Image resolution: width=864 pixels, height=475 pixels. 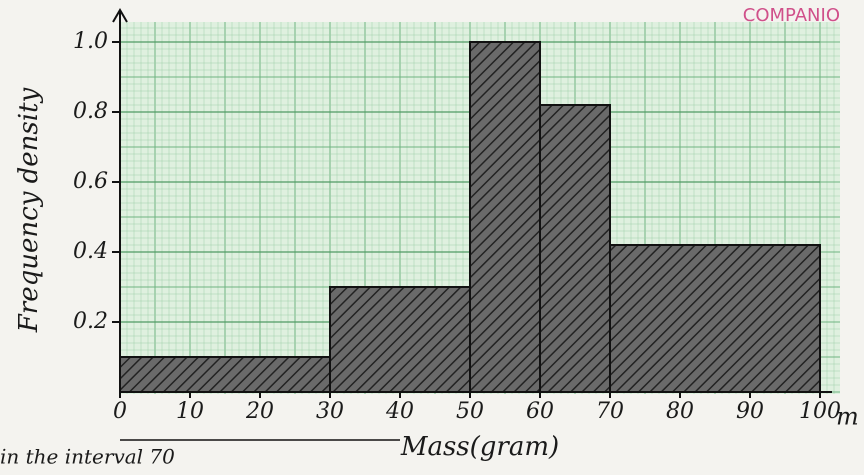 What do you see at coordinates (90, 321) in the screenshot?
I see `y-tick-label: 0.2` at bounding box center [90, 321].